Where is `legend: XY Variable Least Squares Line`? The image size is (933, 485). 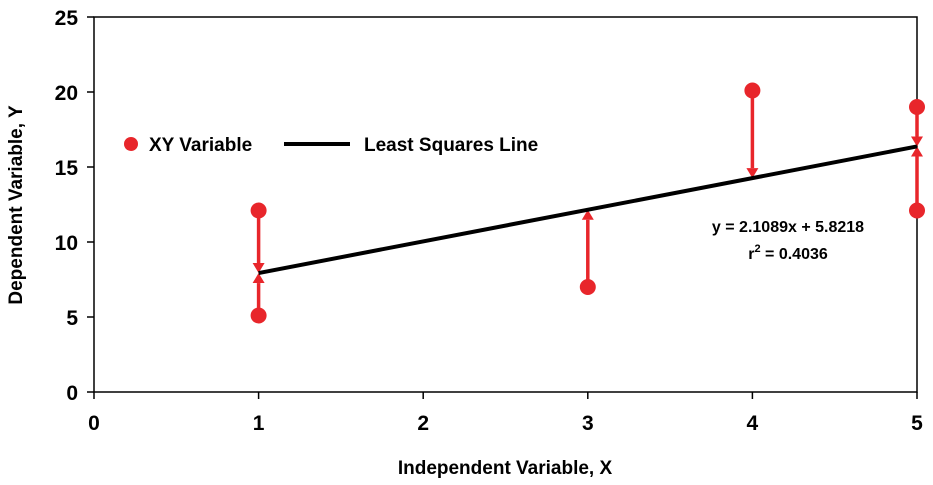 legend: XY Variable Least Squares Line is located at coordinates (331, 145).